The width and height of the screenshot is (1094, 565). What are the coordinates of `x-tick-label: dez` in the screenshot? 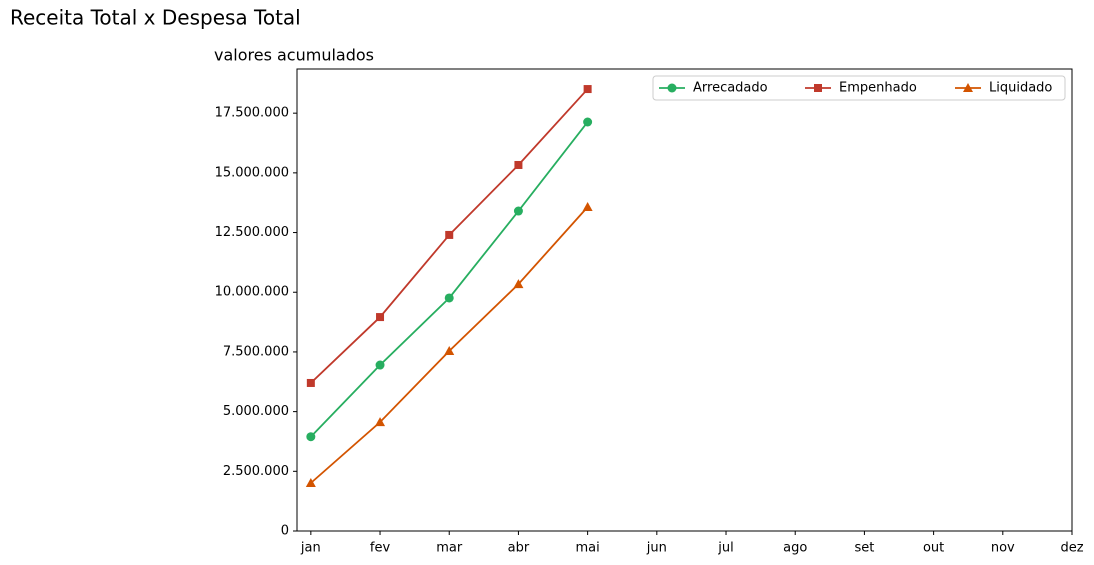 It's located at (1071, 548).